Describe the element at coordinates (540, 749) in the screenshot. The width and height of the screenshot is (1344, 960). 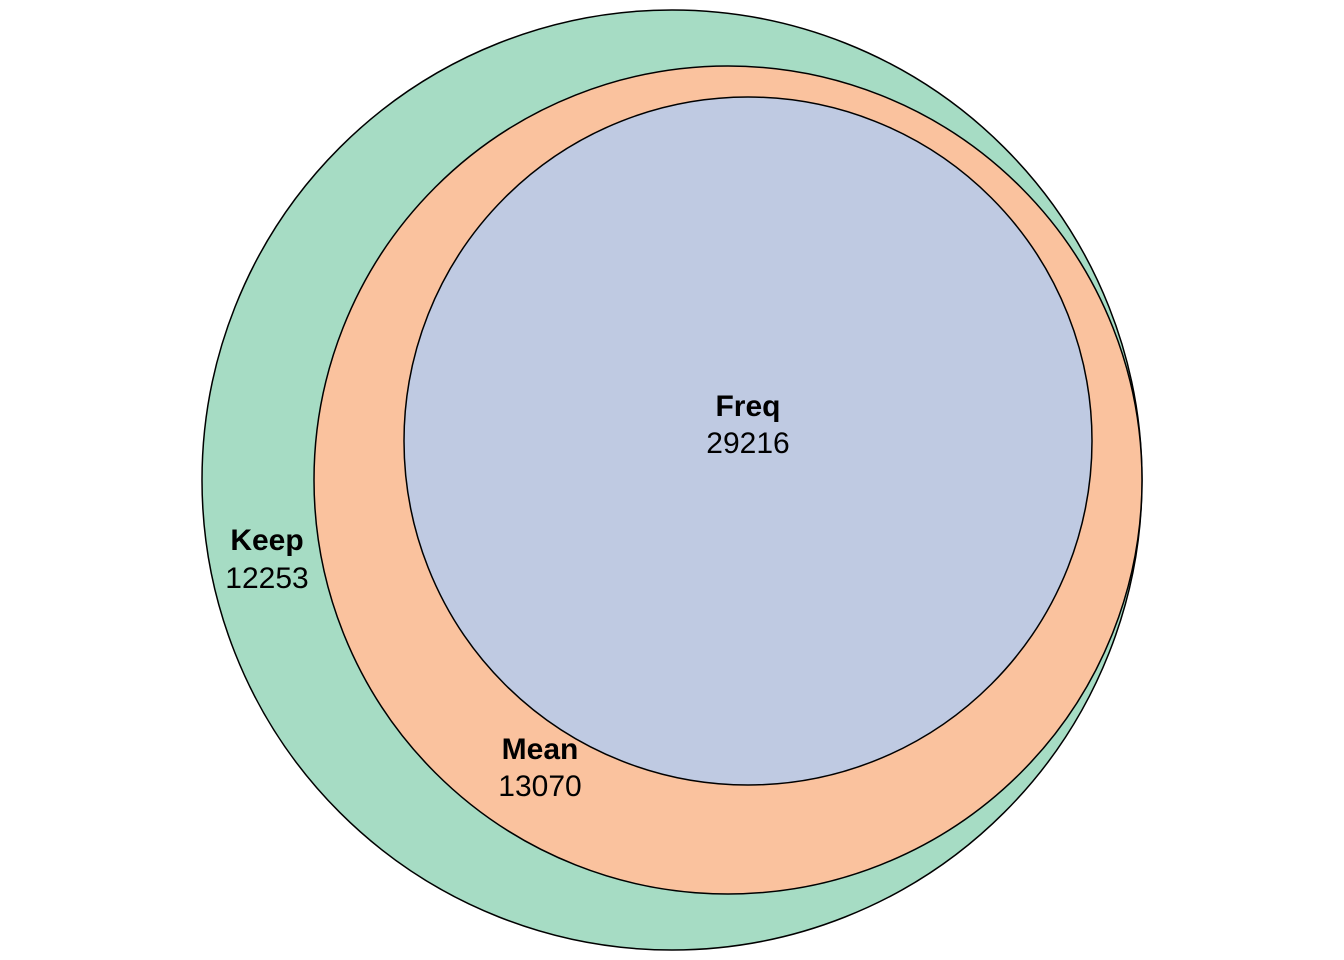
I see `mean-name: Mean` at that location.